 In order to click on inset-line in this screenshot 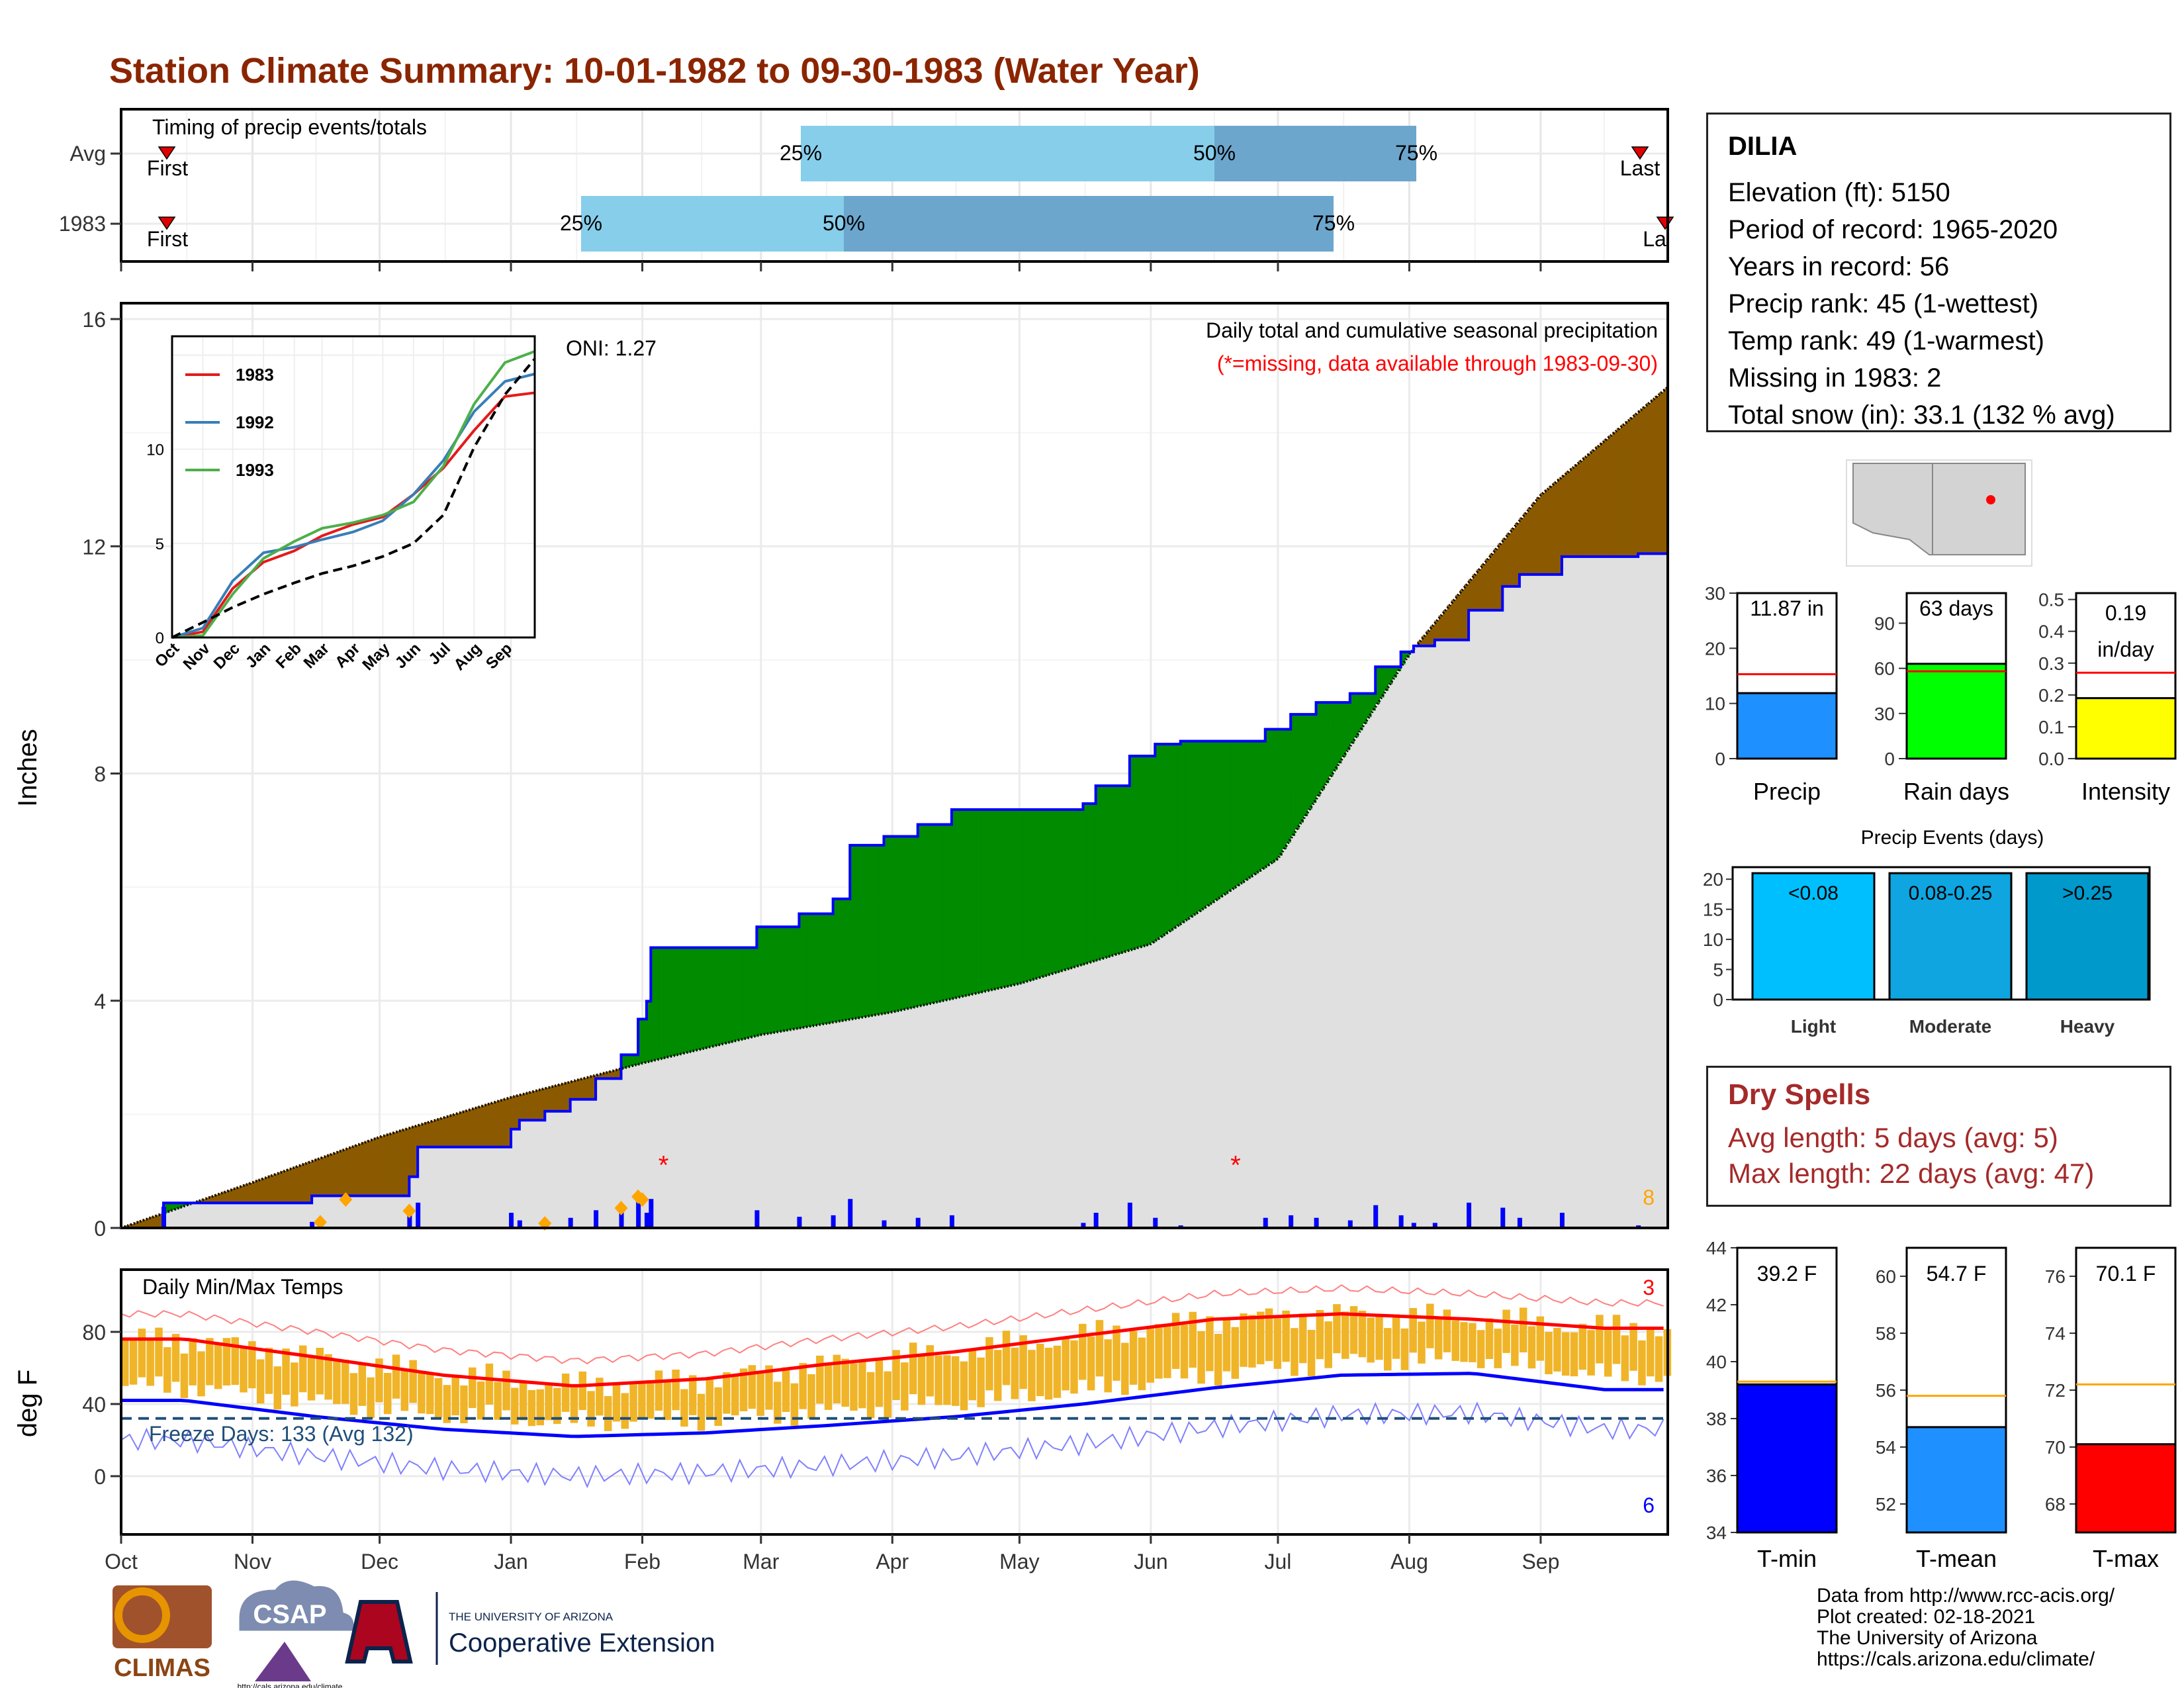, I will do `click(353, 505)`.